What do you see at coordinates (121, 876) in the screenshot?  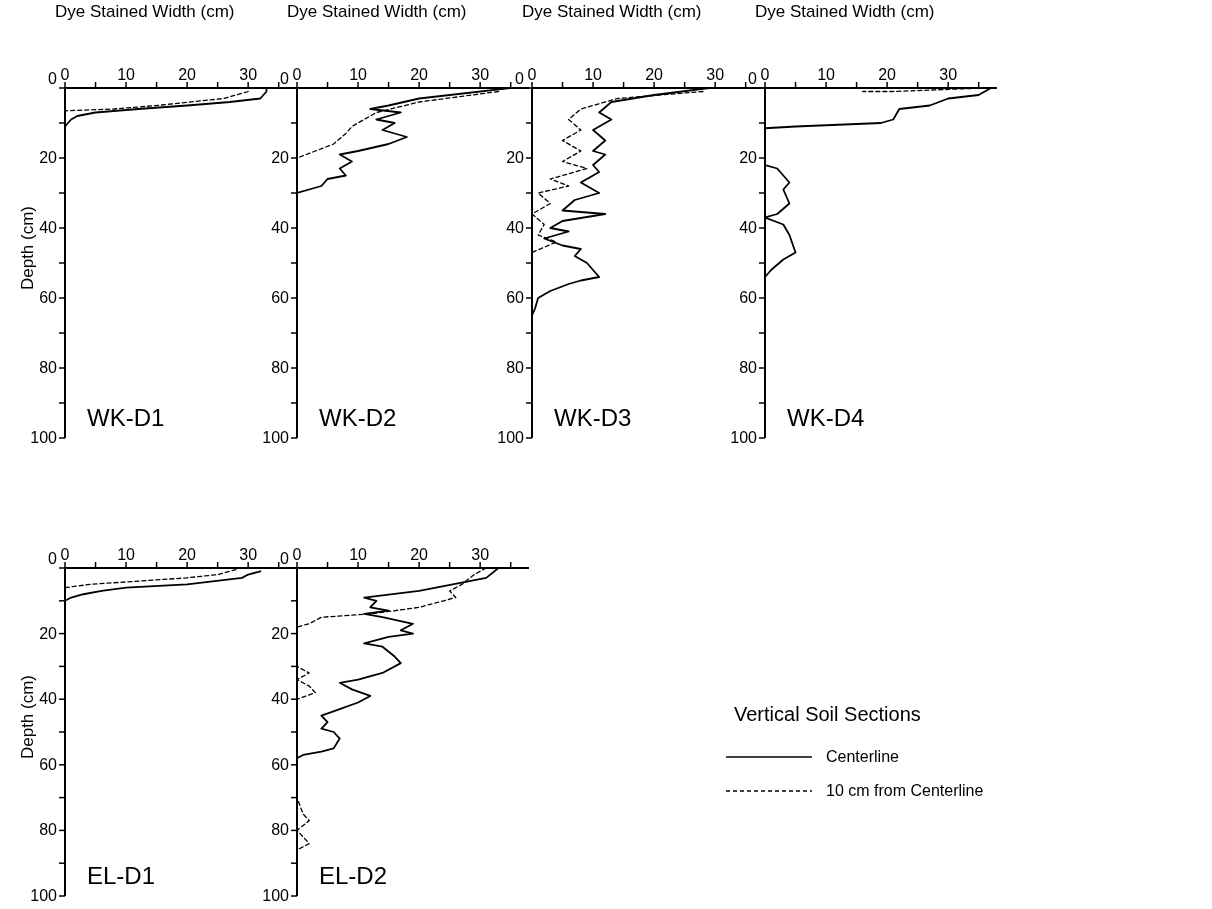 I see `text: EL-D1` at bounding box center [121, 876].